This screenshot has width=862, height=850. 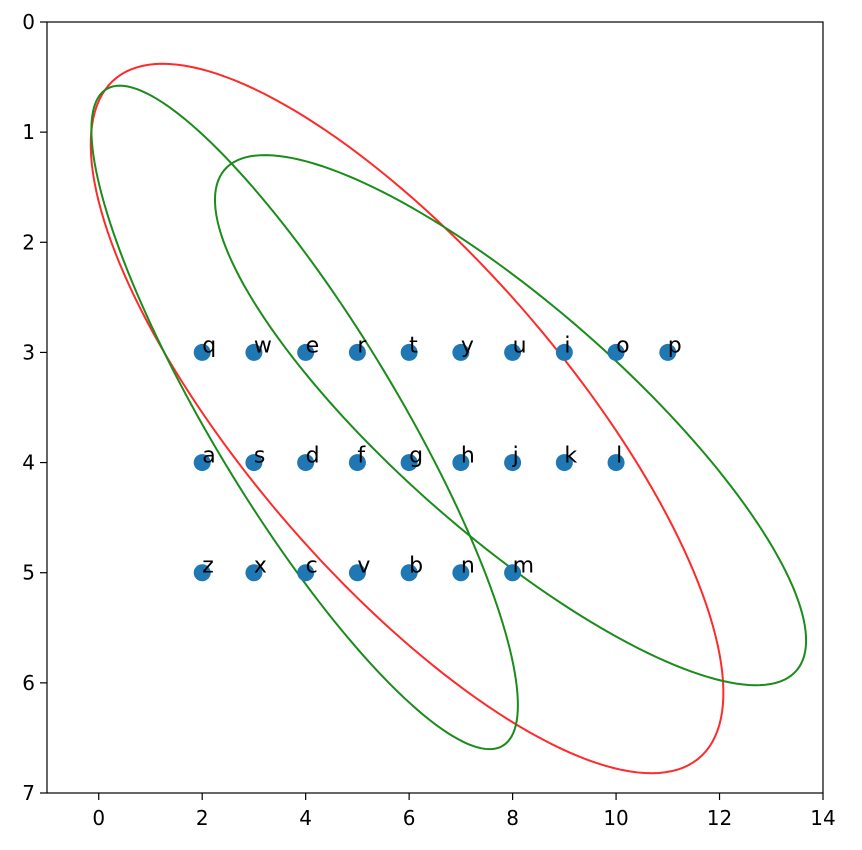 What do you see at coordinates (28, 352) in the screenshot?
I see `y-tick-label: 3` at bounding box center [28, 352].